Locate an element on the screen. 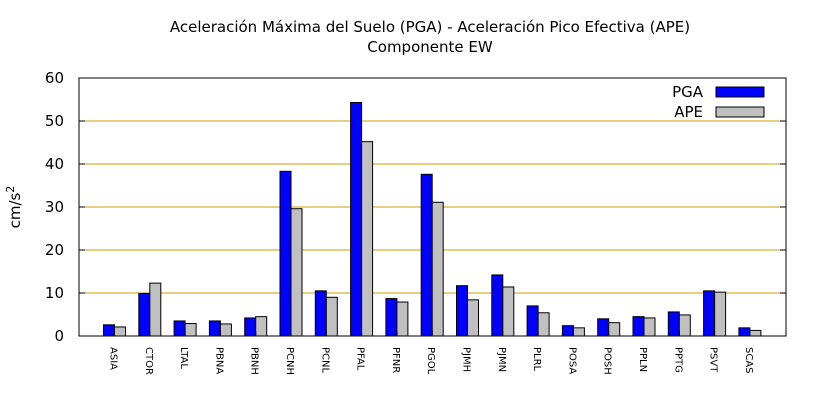 The width and height of the screenshot is (820, 400). y-tick-label: 30 is located at coordinates (54, 207).